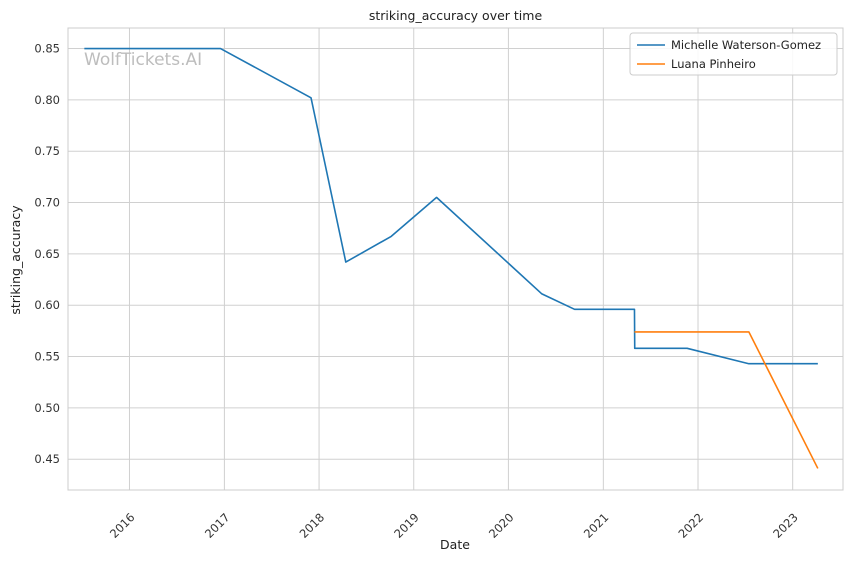 The image size is (852, 561). I want to click on series-line-luana-pinheiro, so click(726, 400).